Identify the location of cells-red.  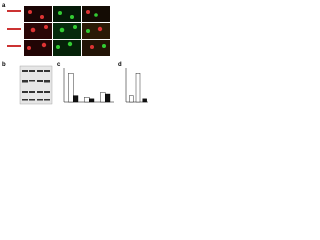
(65, 30).